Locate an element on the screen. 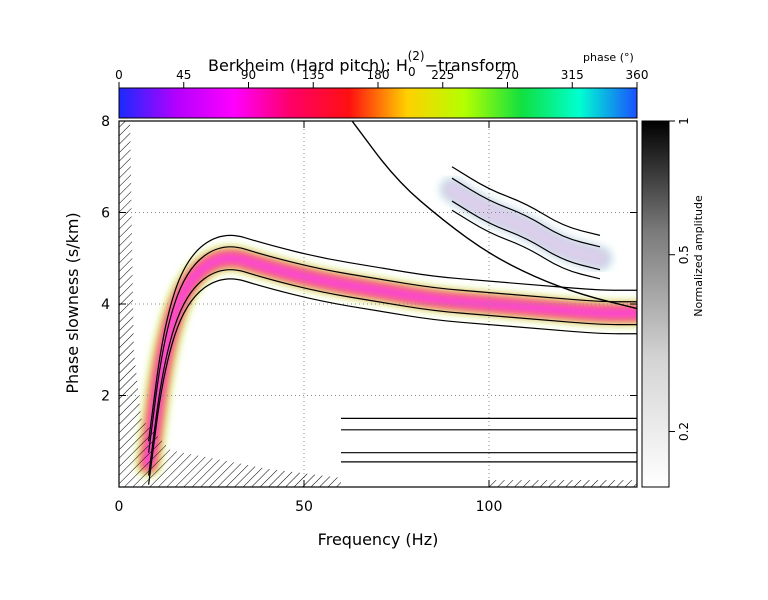 The height and width of the screenshot is (600, 768). phase-colorbar-ticks: 0 45 90 135 180 225 270 315 360 is located at coordinates (381, 78).